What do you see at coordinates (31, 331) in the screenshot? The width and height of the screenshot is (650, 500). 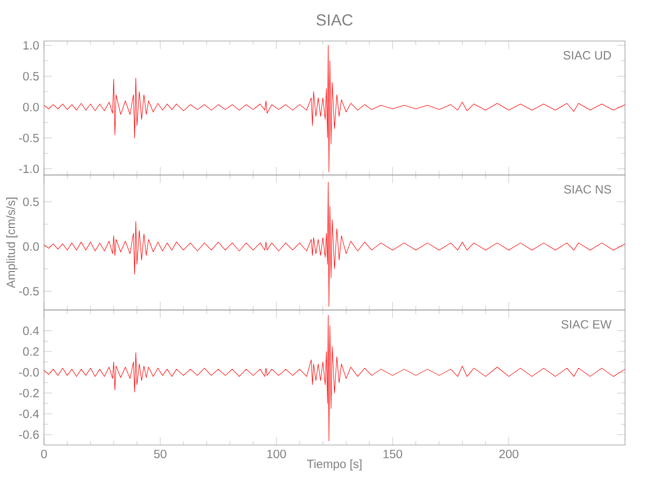 I see `y-tick-label: 0.4` at bounding box center [31, 331].